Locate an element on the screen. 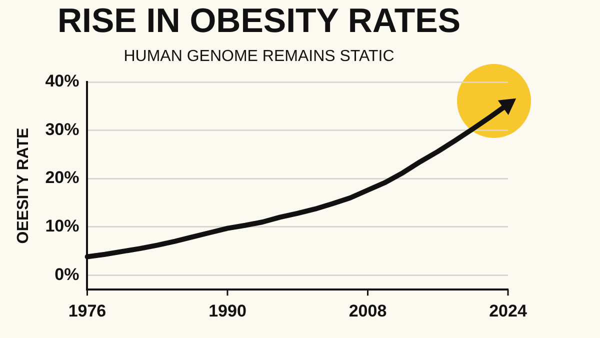 The width and height of the screenshot is (600, 338). y-tick-label: 40% is located at coordinates (62, 81).